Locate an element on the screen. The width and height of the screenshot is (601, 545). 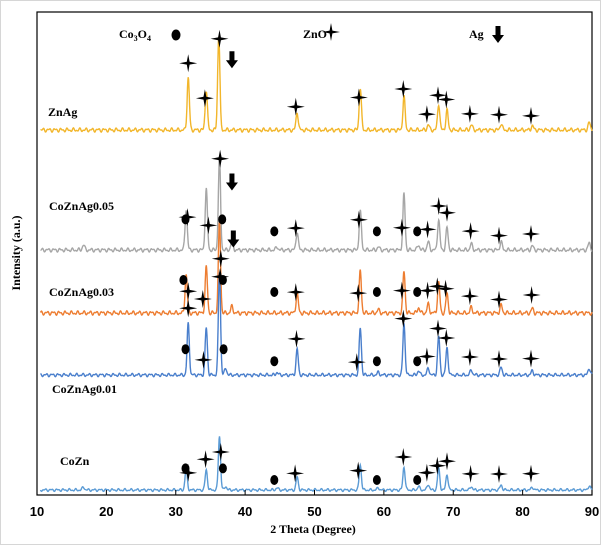
legend-co3o4-circle-icon is located at coordinates (176, 35).